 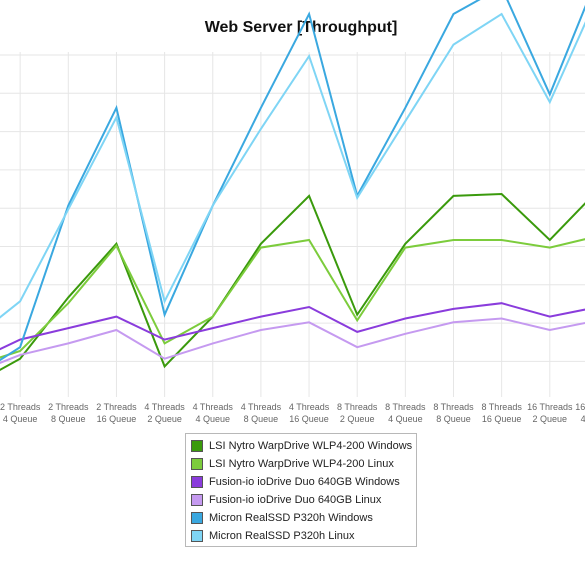 What do you see at coordinates (291, 518) in the screenshot?
I see `legend-label: Micron RealSSD P320h Windows` at bounding box center [291, 518].